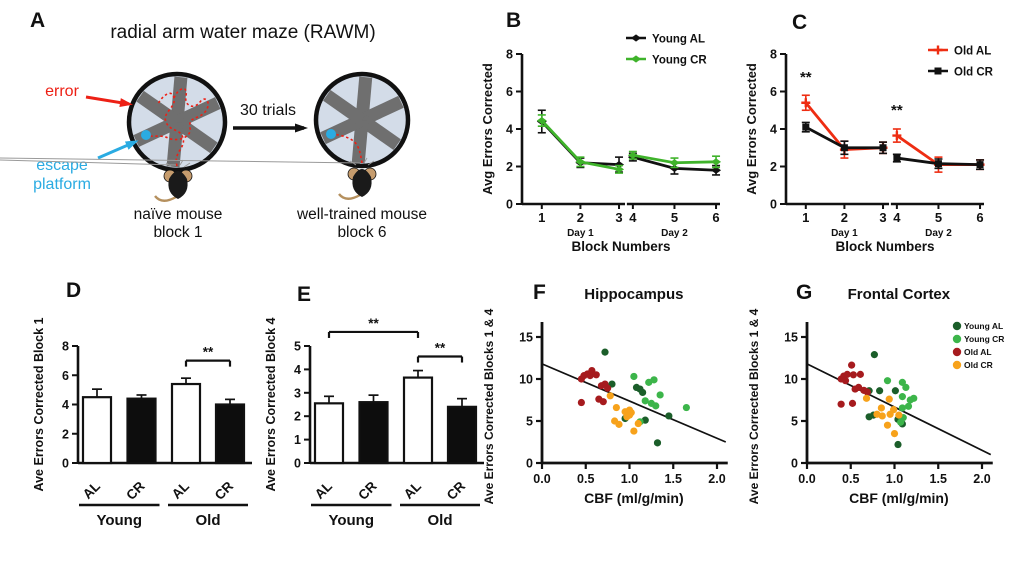 The width and height of the screenshot is (1020, 562). I want to click on trained-caption-line2: block 6, so click(361, 232).